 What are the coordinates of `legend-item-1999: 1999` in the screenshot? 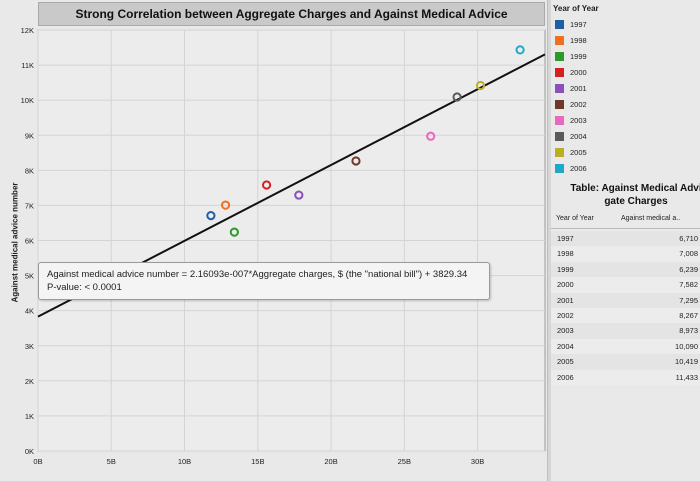 It's located at (626, 56).